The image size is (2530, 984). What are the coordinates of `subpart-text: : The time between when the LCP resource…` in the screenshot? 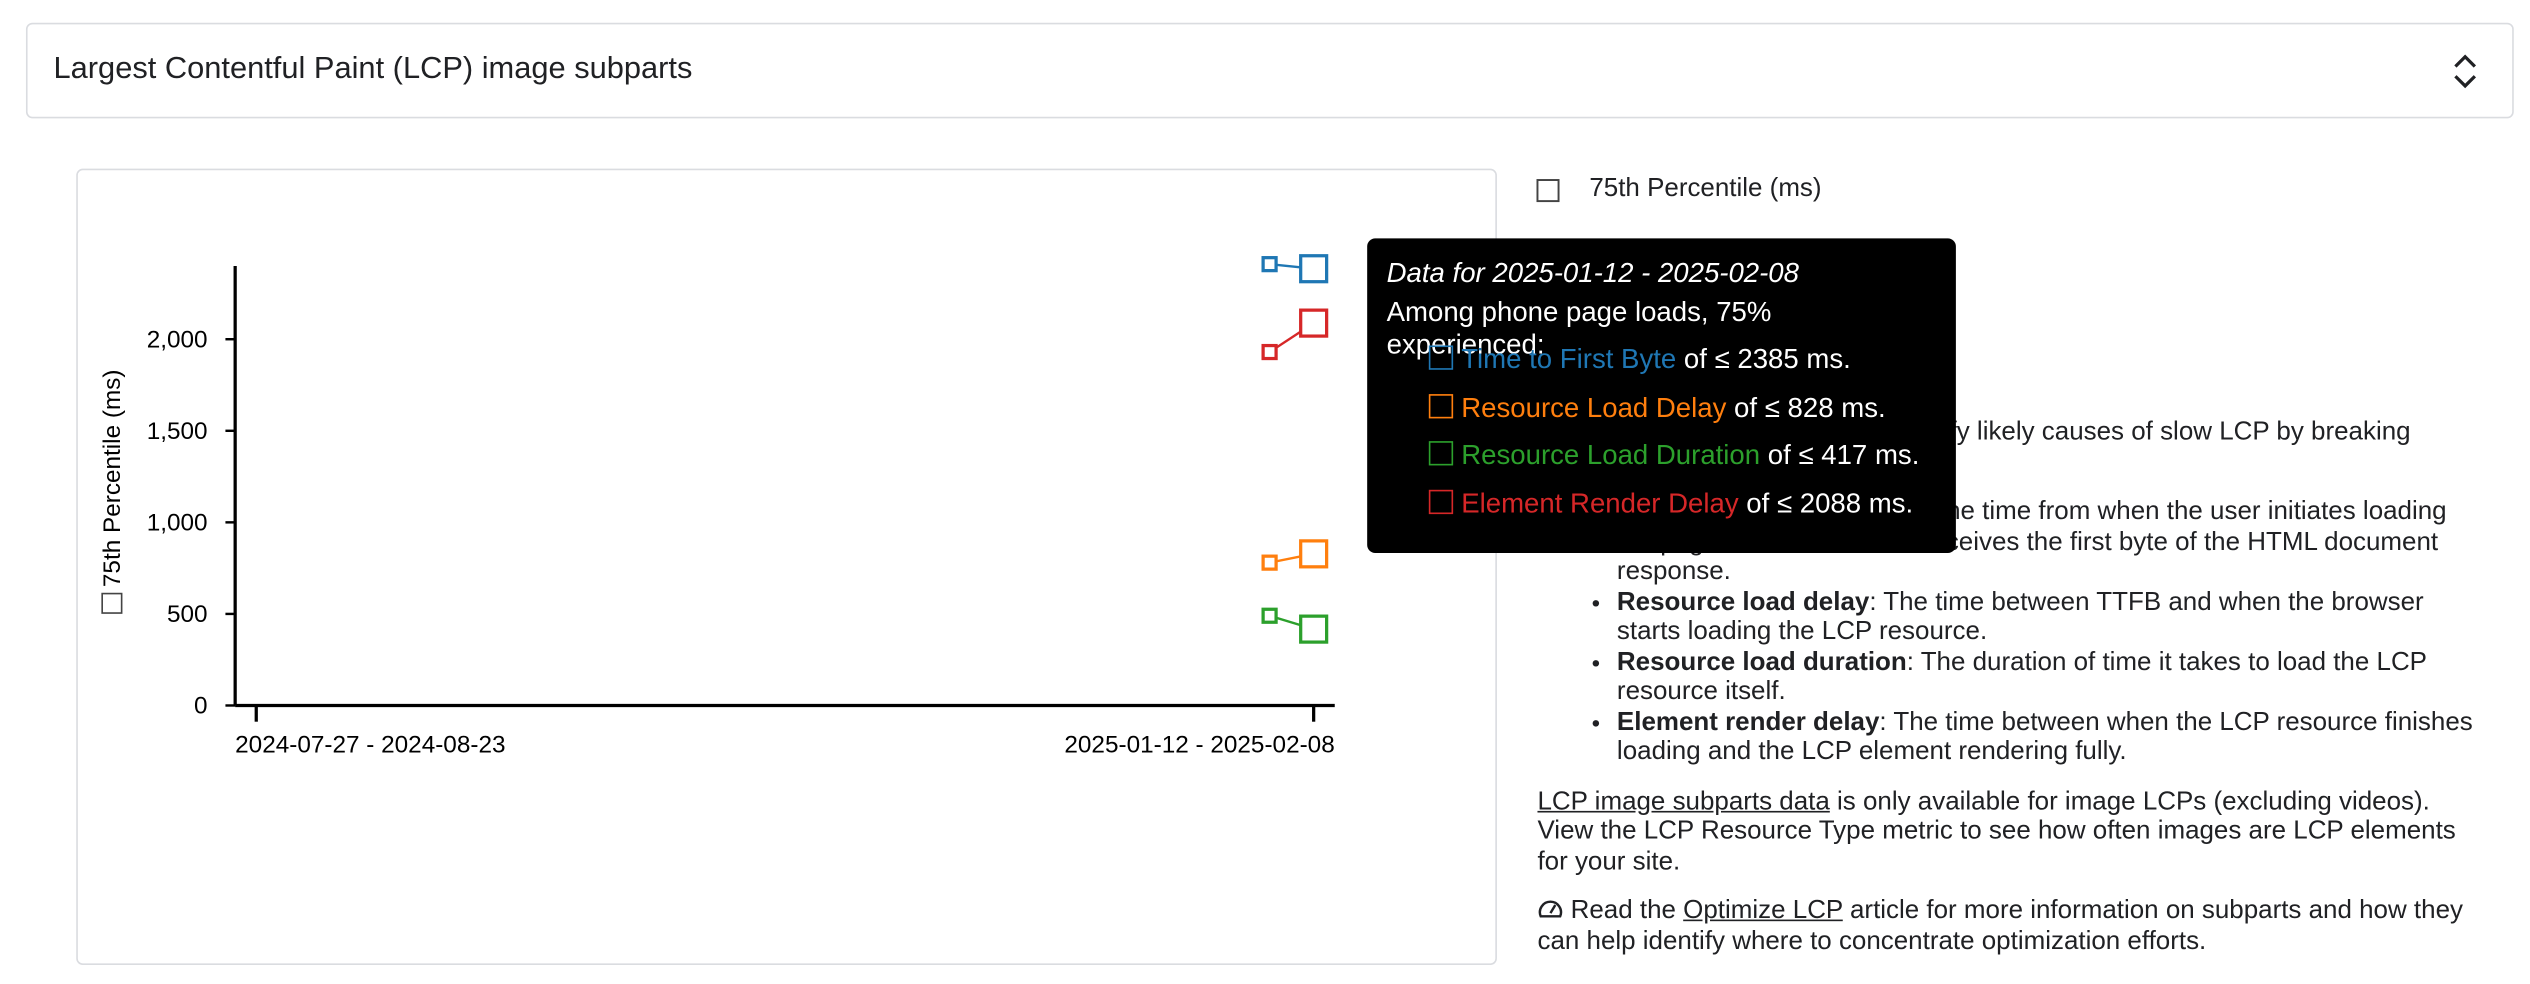 It's located at (2044, 736).